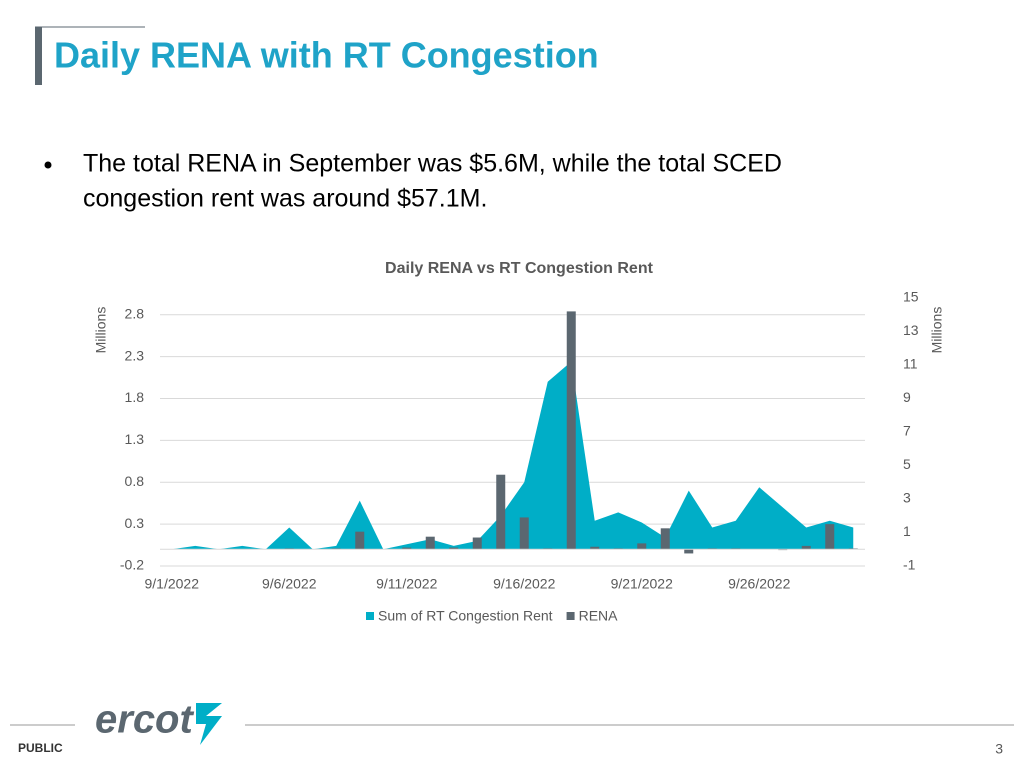  Describe the element at coordinates (289, 584) in the screenshot. I see `x-tick-label: 9/6/2022` at that location.